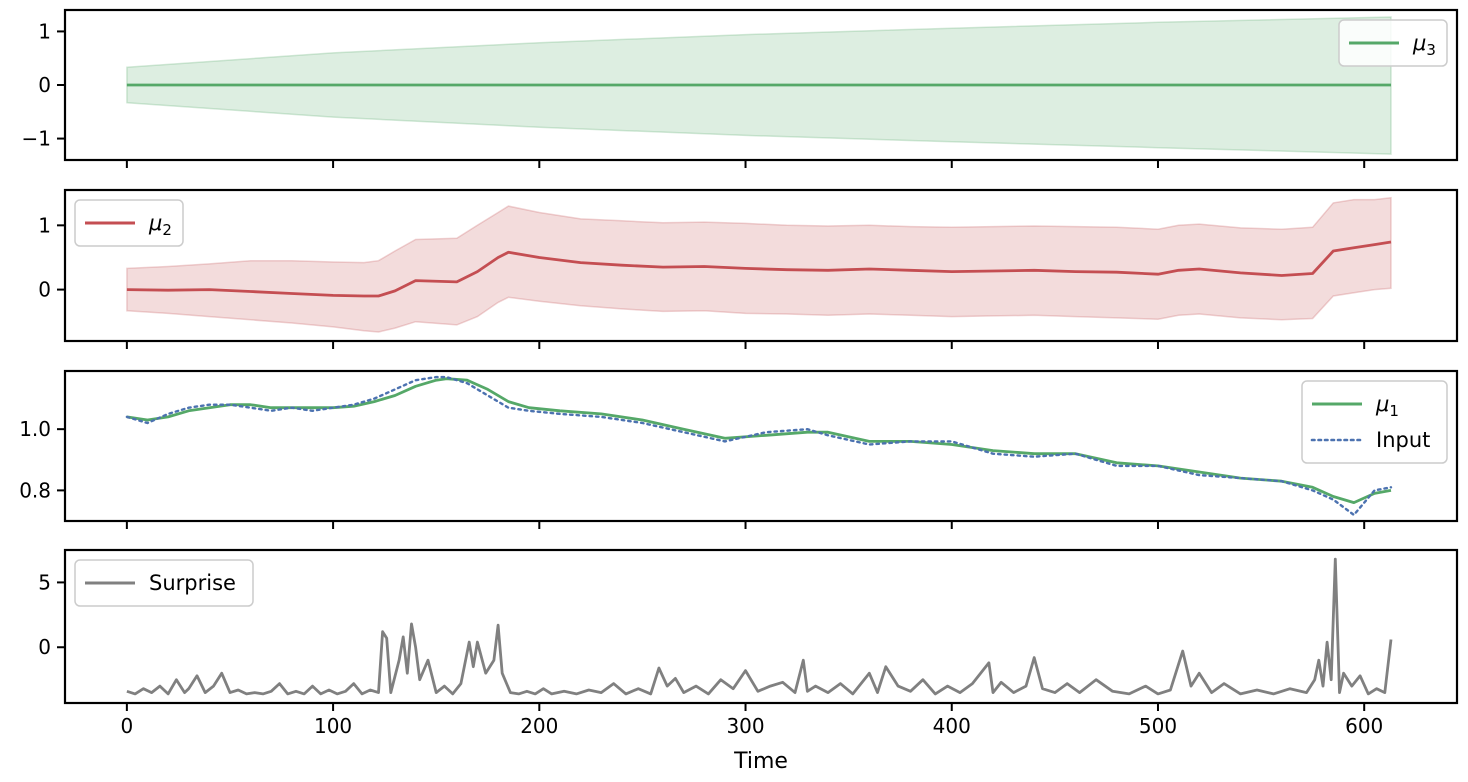  Describe the element at coordinates (745, 726) in the screenshot. I see `x-tick-label: 300` at that location.